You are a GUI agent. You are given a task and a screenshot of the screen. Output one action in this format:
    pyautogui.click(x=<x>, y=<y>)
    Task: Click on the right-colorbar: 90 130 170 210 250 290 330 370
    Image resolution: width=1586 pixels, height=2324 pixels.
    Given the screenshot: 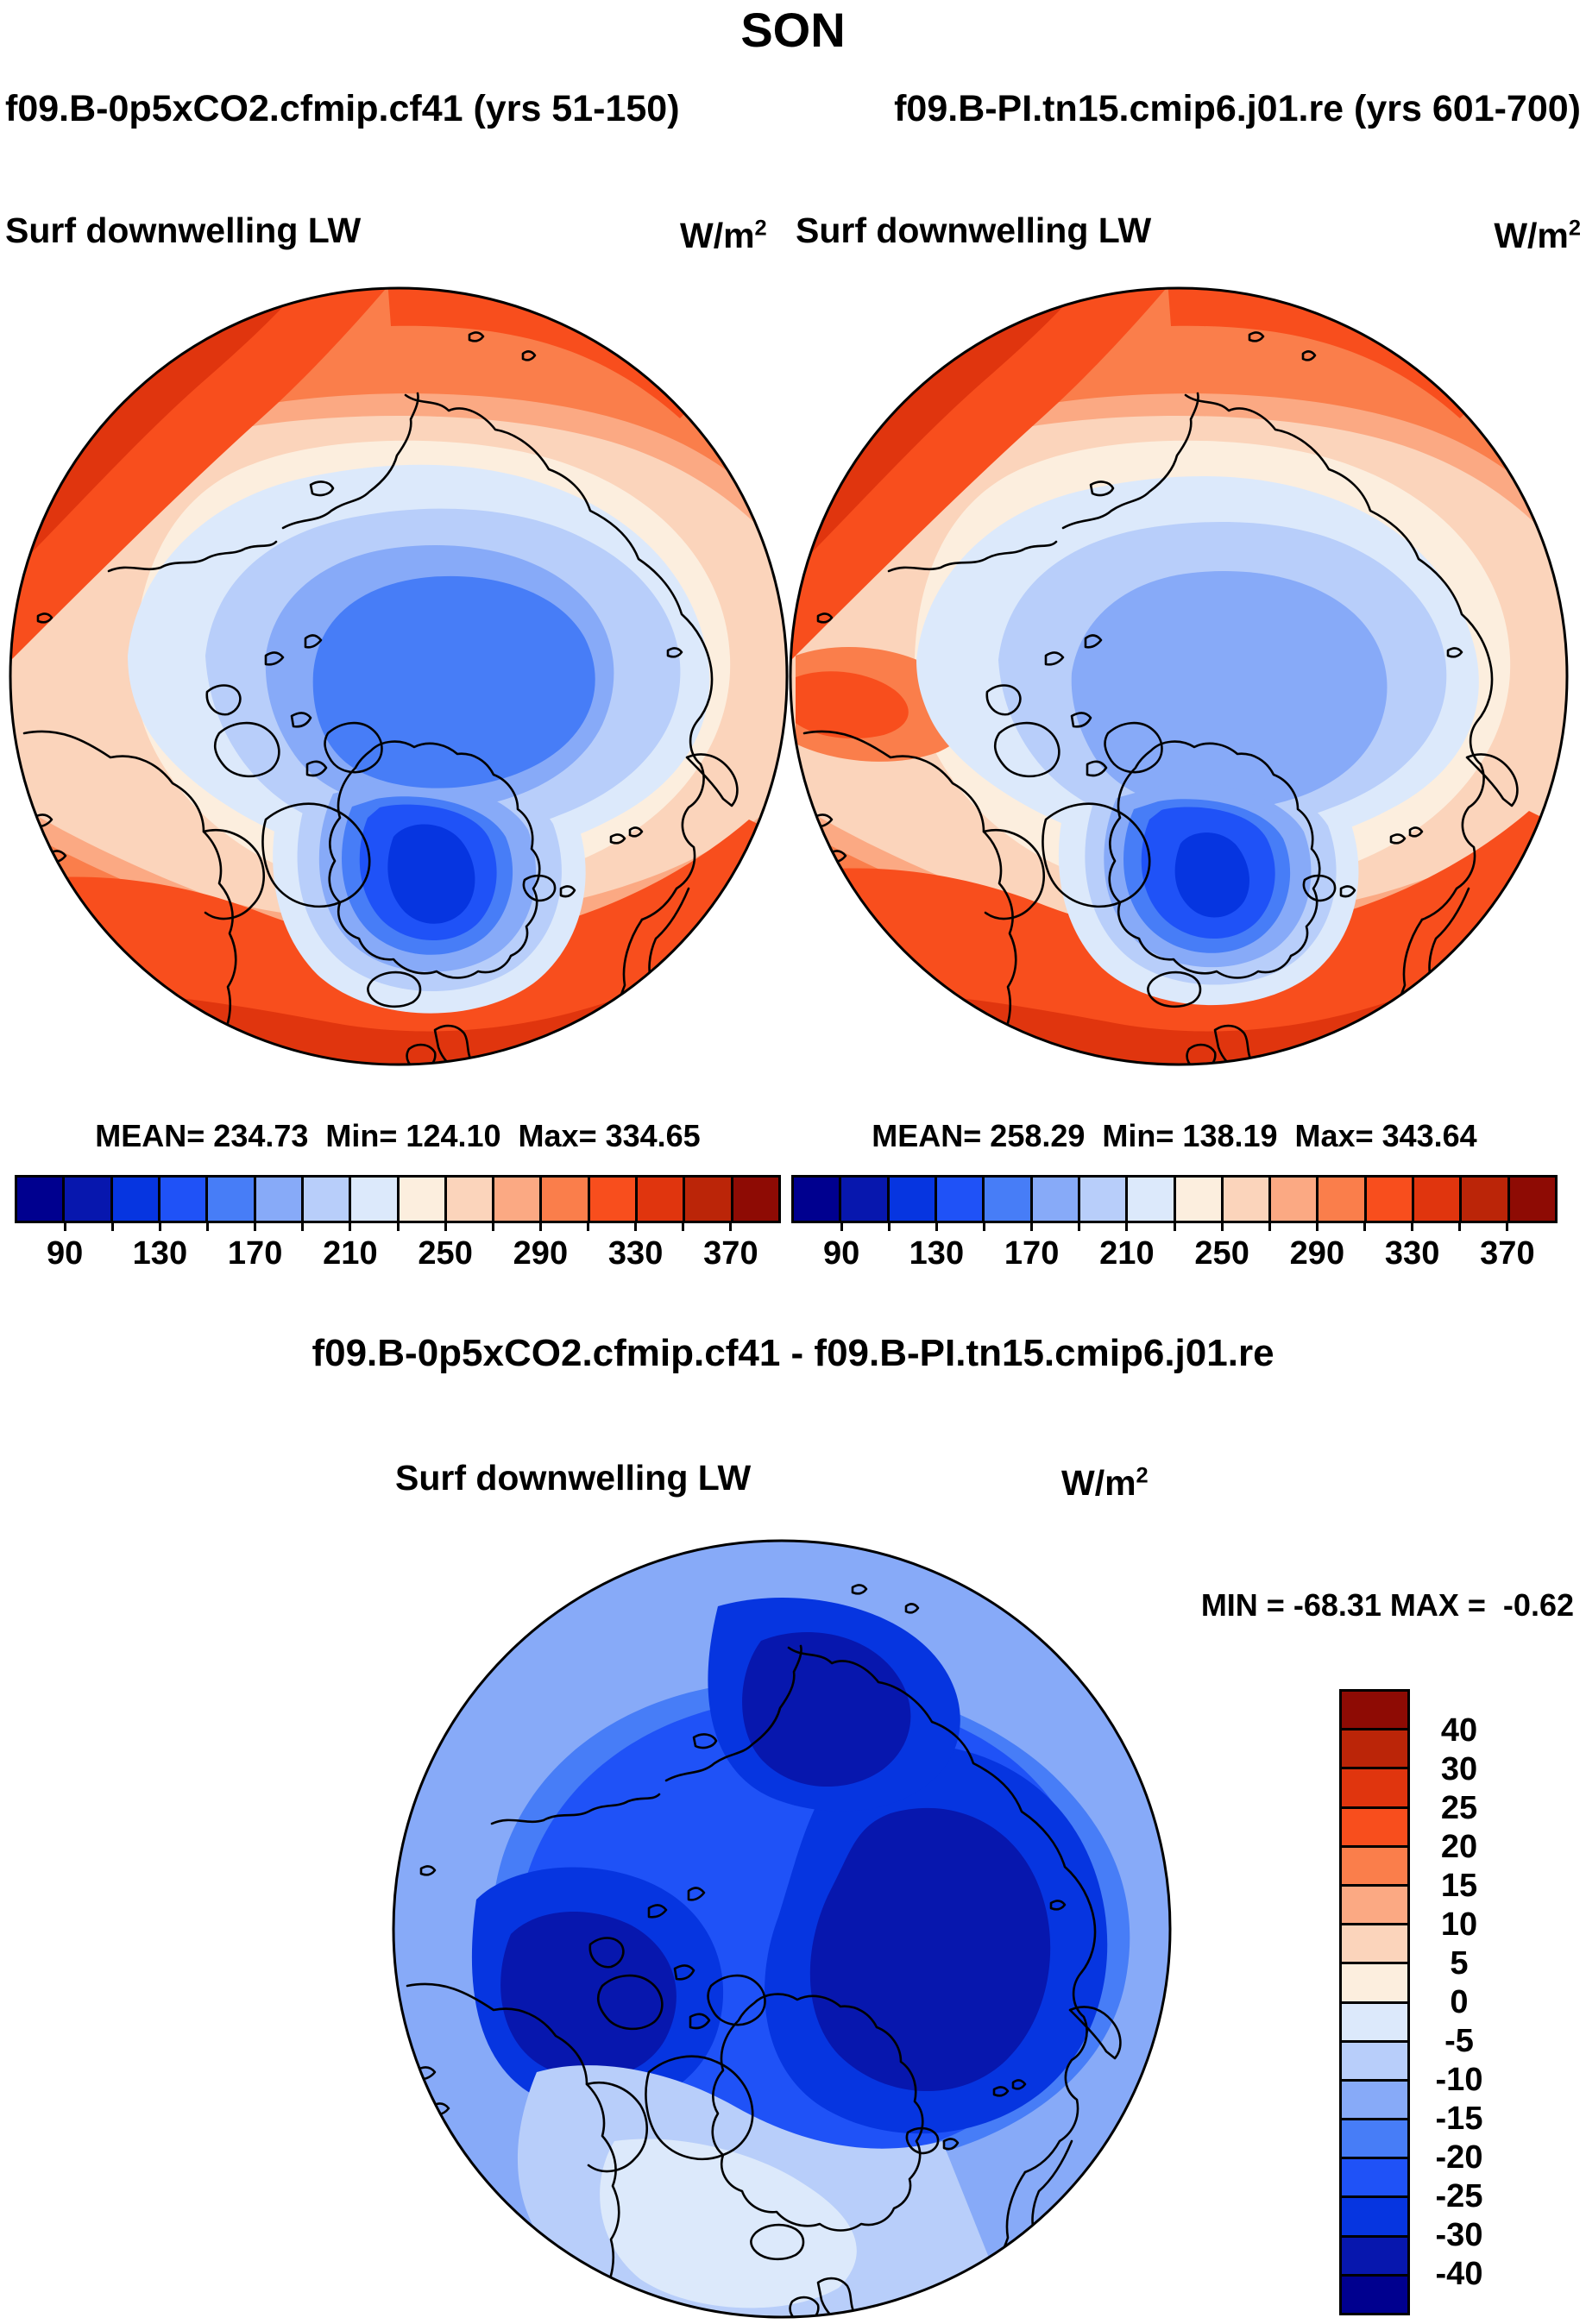 What is the action you would take?
    pyautogui.click(x=1174, y=1231)
    